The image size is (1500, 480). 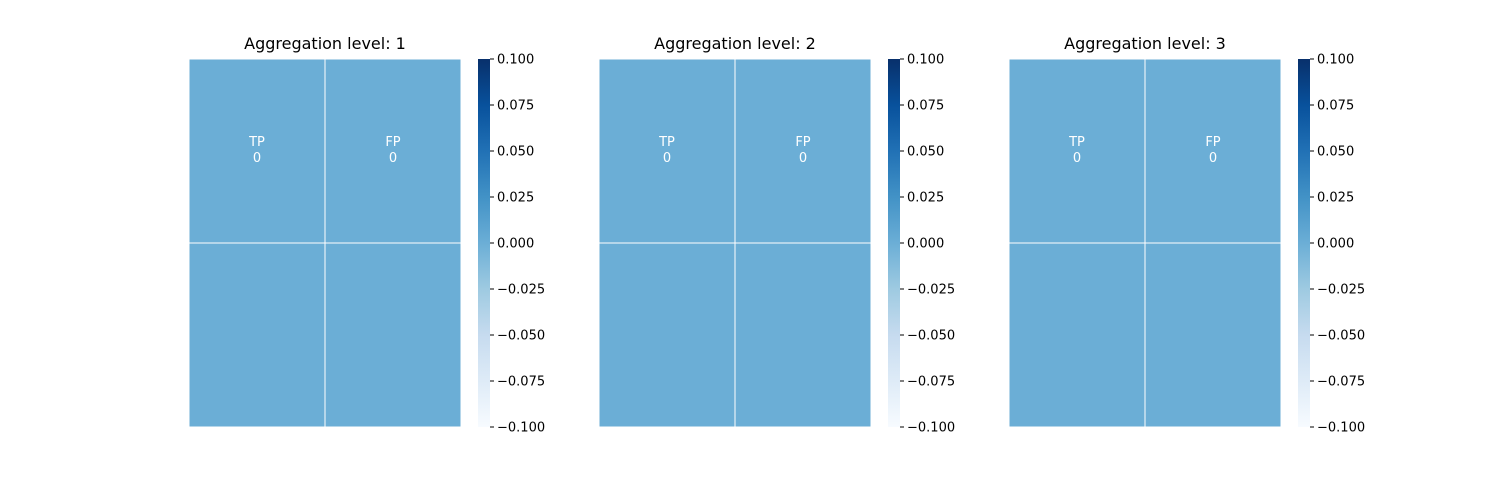 What do you see at coordinates (325, 43) in the screenshot?
I see `chart-title: Aggregation level: 1` at bounding box center [325, 43].